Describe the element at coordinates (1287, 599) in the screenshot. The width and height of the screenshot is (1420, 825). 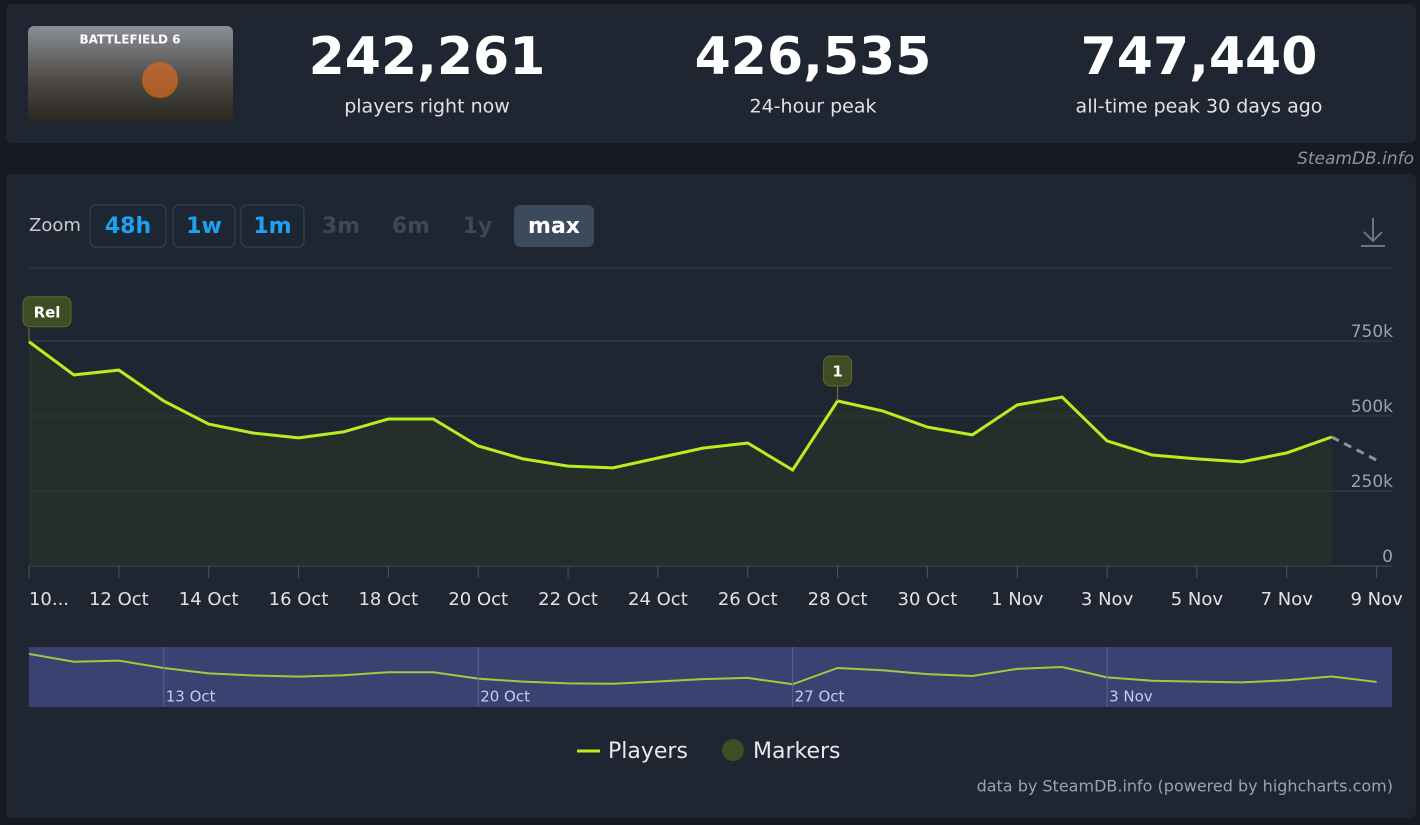
I see `x-tick-label: 7 Nov` at that location.